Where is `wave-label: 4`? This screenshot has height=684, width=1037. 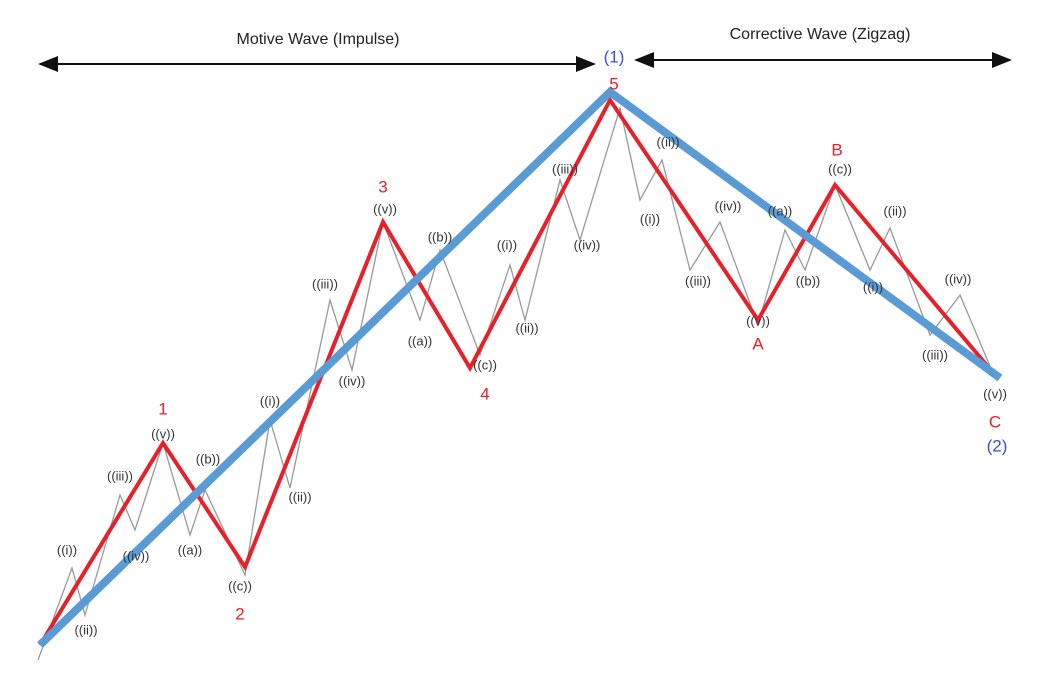 wave-label: 4 is located at coordinates (484, 393).